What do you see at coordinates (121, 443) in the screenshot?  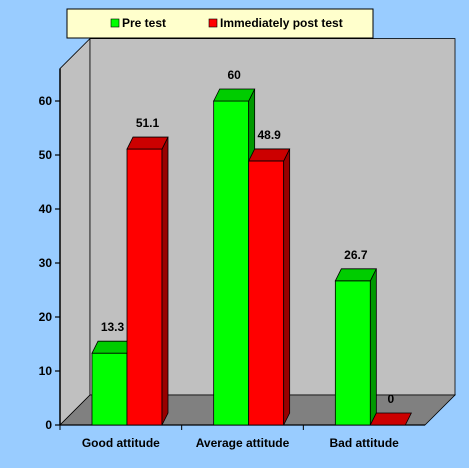 I see `x-tick-label-good-attitude: Good attitude` at bounding box center [121, 443].